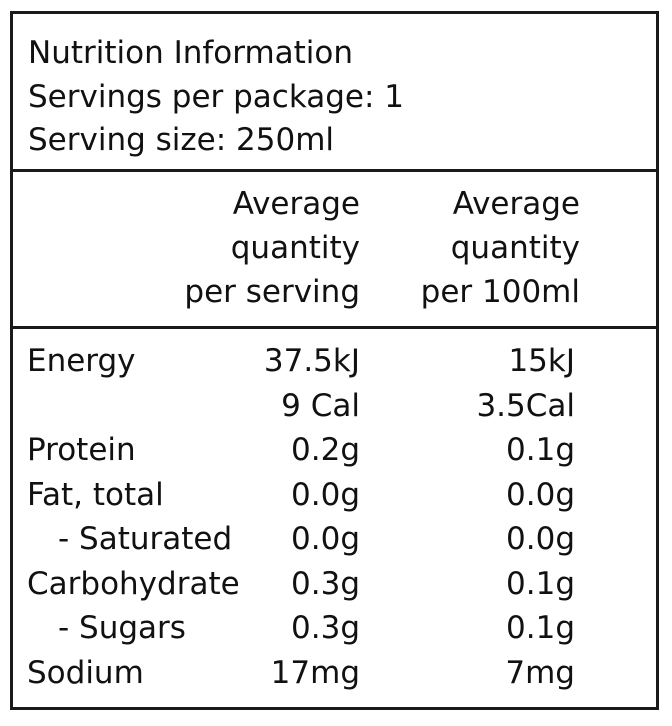 The width and height of the screenshot is (672, 726). I want to click on table-row: 9 Cal 3.5Cal, so click(334, 406).